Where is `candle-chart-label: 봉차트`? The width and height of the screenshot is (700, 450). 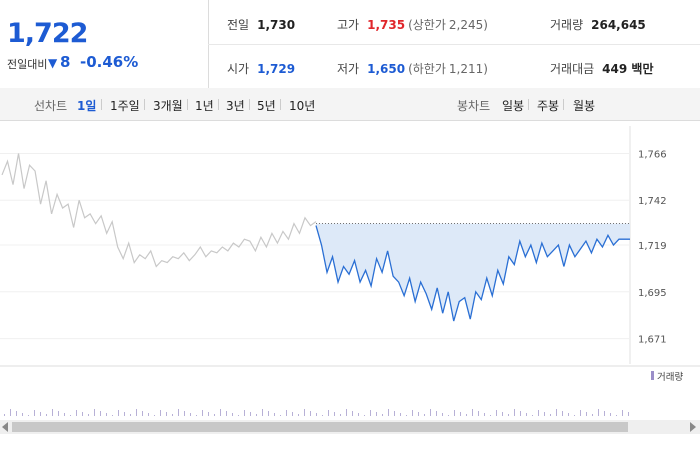
candle-chart-label: 봉차트 is located at coordinates (474, 106).